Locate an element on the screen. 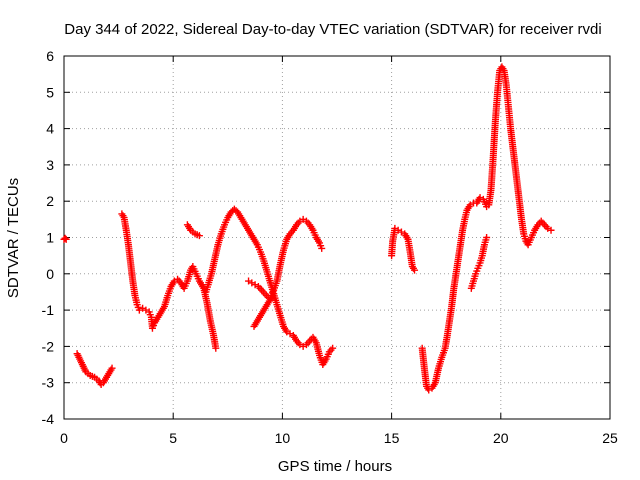 Image resolution: width=640 pixels, height=480 pixels. x-tick-label: 0 is located at coordinates (64, 438).